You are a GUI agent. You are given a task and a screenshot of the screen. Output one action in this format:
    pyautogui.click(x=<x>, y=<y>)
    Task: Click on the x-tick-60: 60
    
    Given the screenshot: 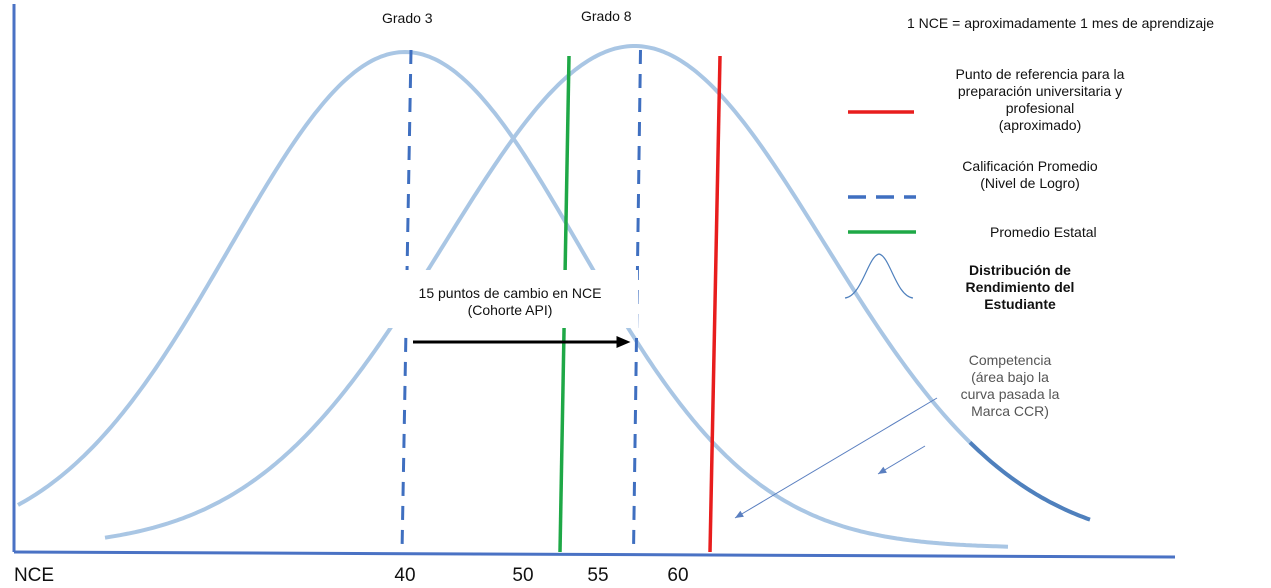 What is the action you would take?
    pyautogui.click(x=678, y=575)
    